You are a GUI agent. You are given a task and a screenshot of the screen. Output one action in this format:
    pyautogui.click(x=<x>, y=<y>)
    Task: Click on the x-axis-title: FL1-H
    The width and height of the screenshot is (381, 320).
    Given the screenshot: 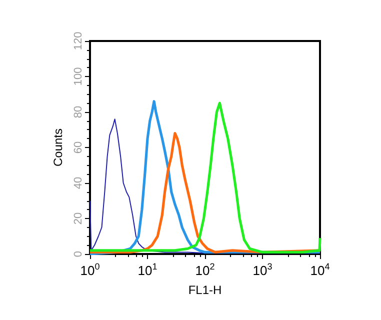 What is the action you would take?
    pyautogui.click(x=205, y=290)
    